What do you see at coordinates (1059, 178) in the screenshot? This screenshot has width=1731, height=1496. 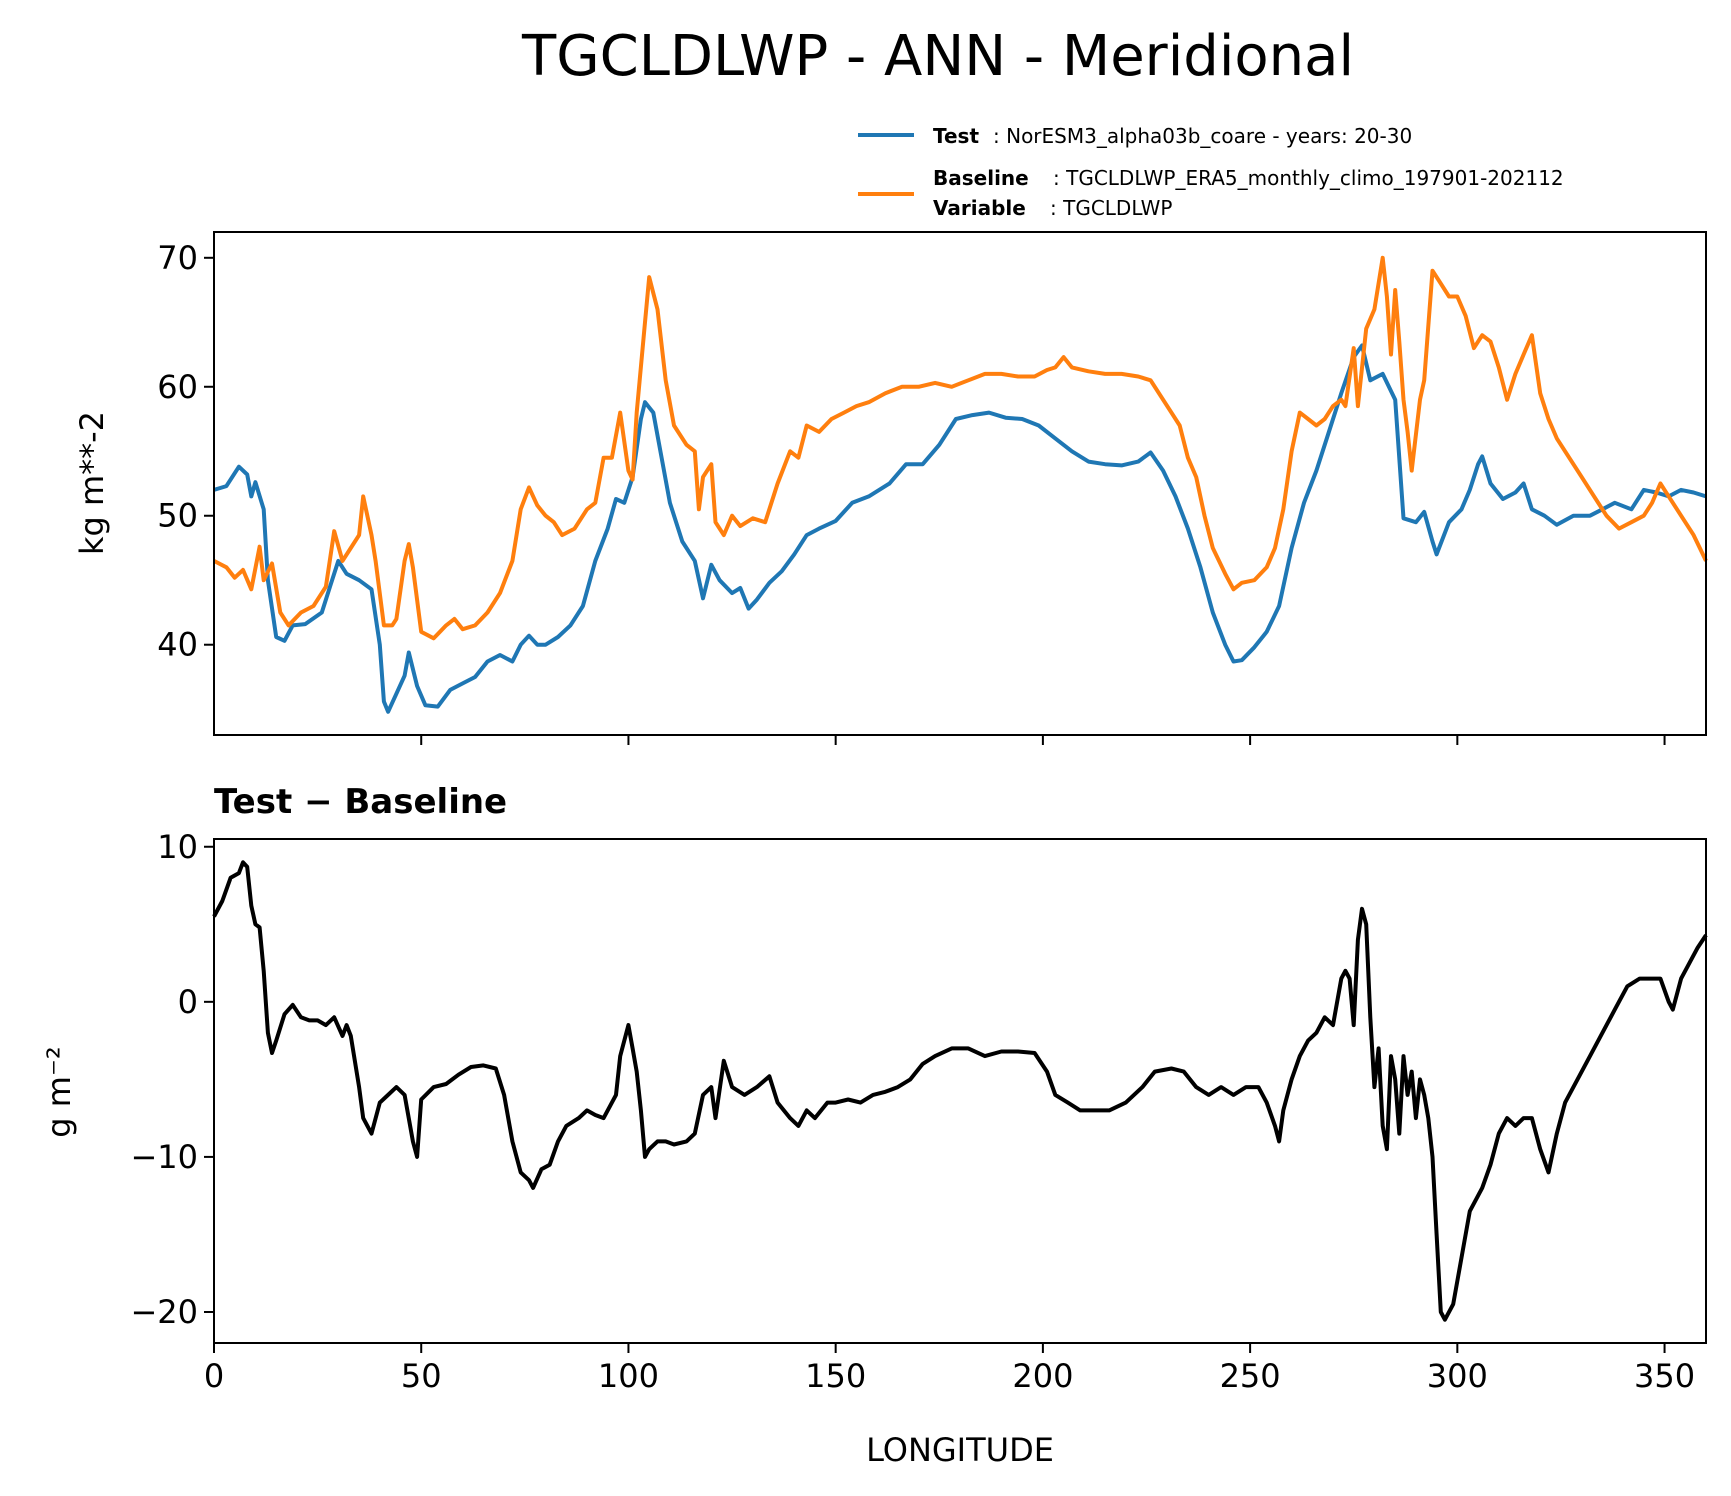 I see `legend-sep-baseline: :` at bounding box center [1059, 178].